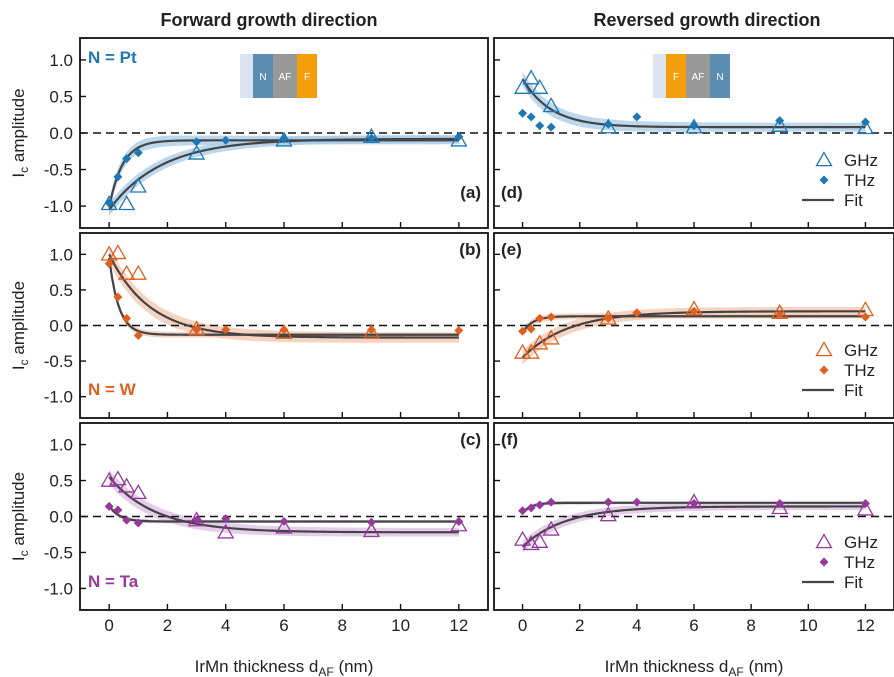  What do you see at coordinates (865, 625) in the screenshot?
I see `panel-f-xtick-label: 12` at bounding box center [865, 625].